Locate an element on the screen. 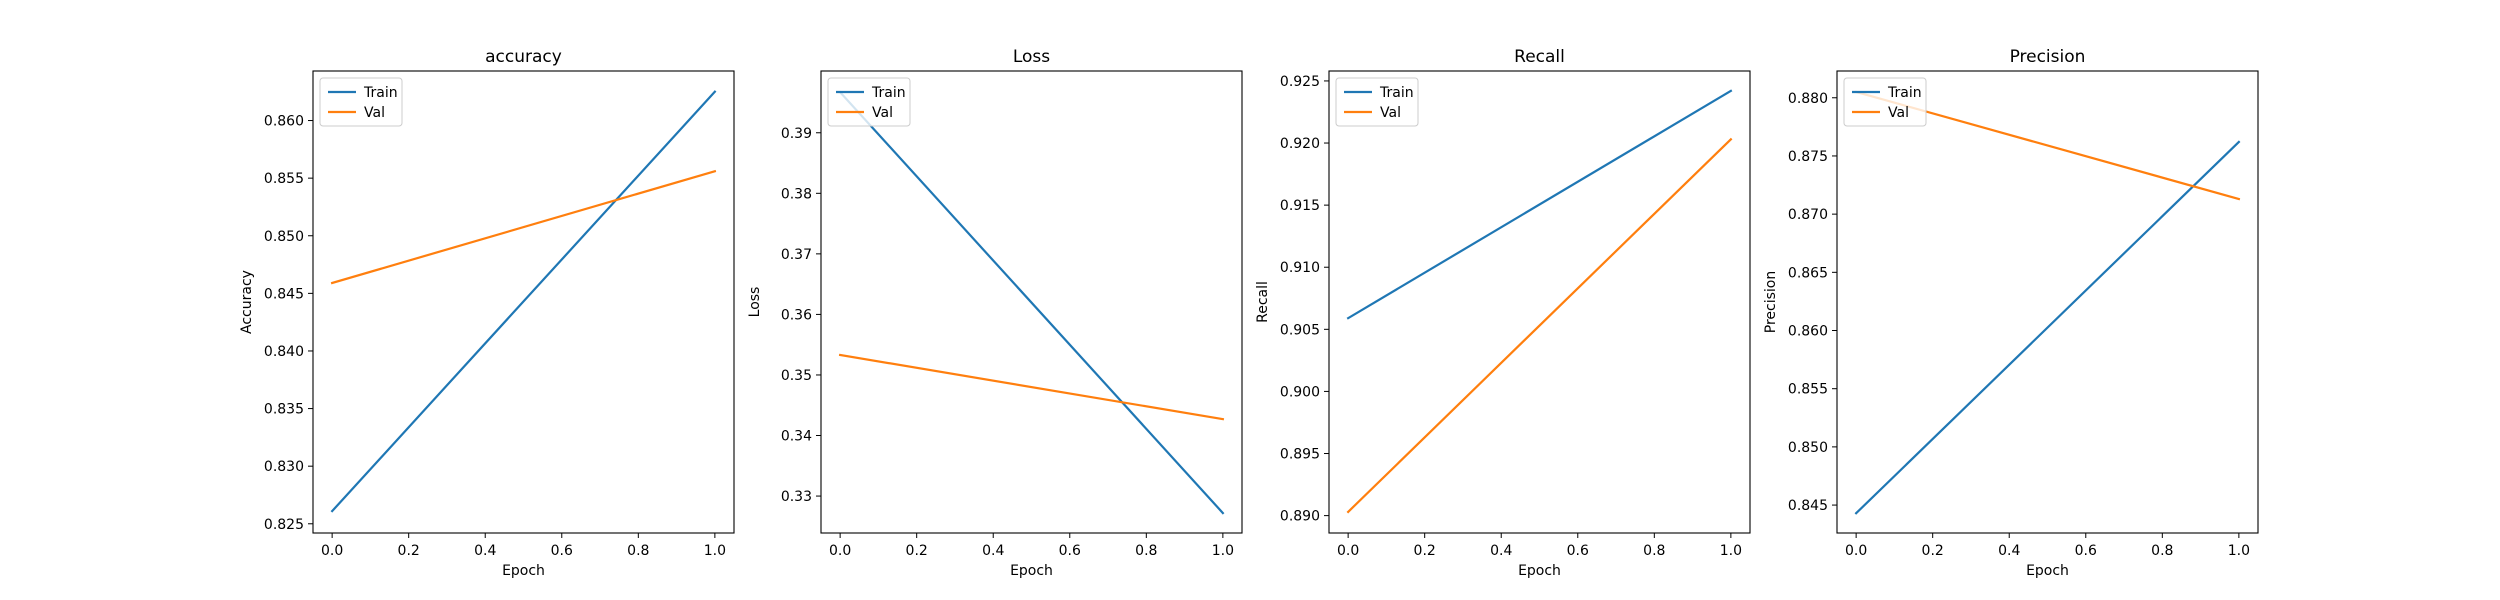  y-tick-label: 0.875 is located at coordinates (1808, 157).